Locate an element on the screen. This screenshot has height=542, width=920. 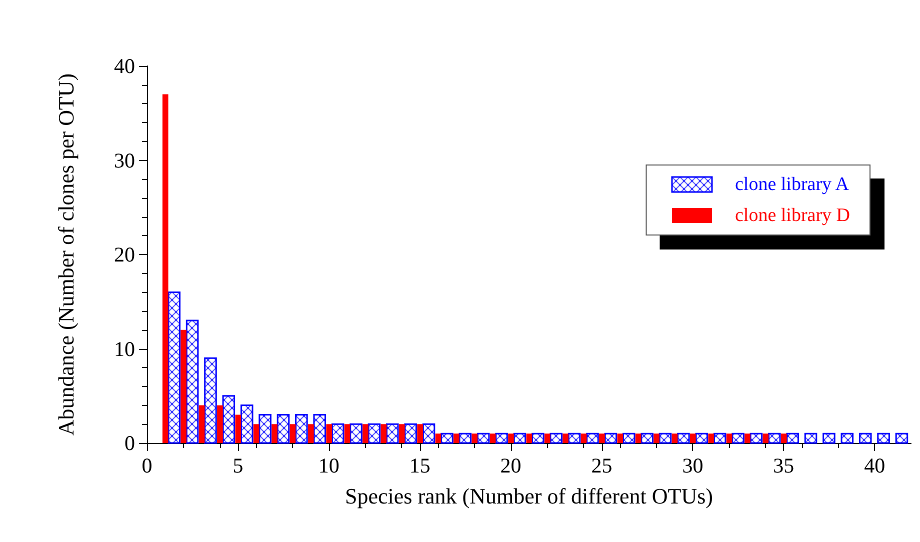
x-tick-label: 25 is located at coordinates (601, 466).